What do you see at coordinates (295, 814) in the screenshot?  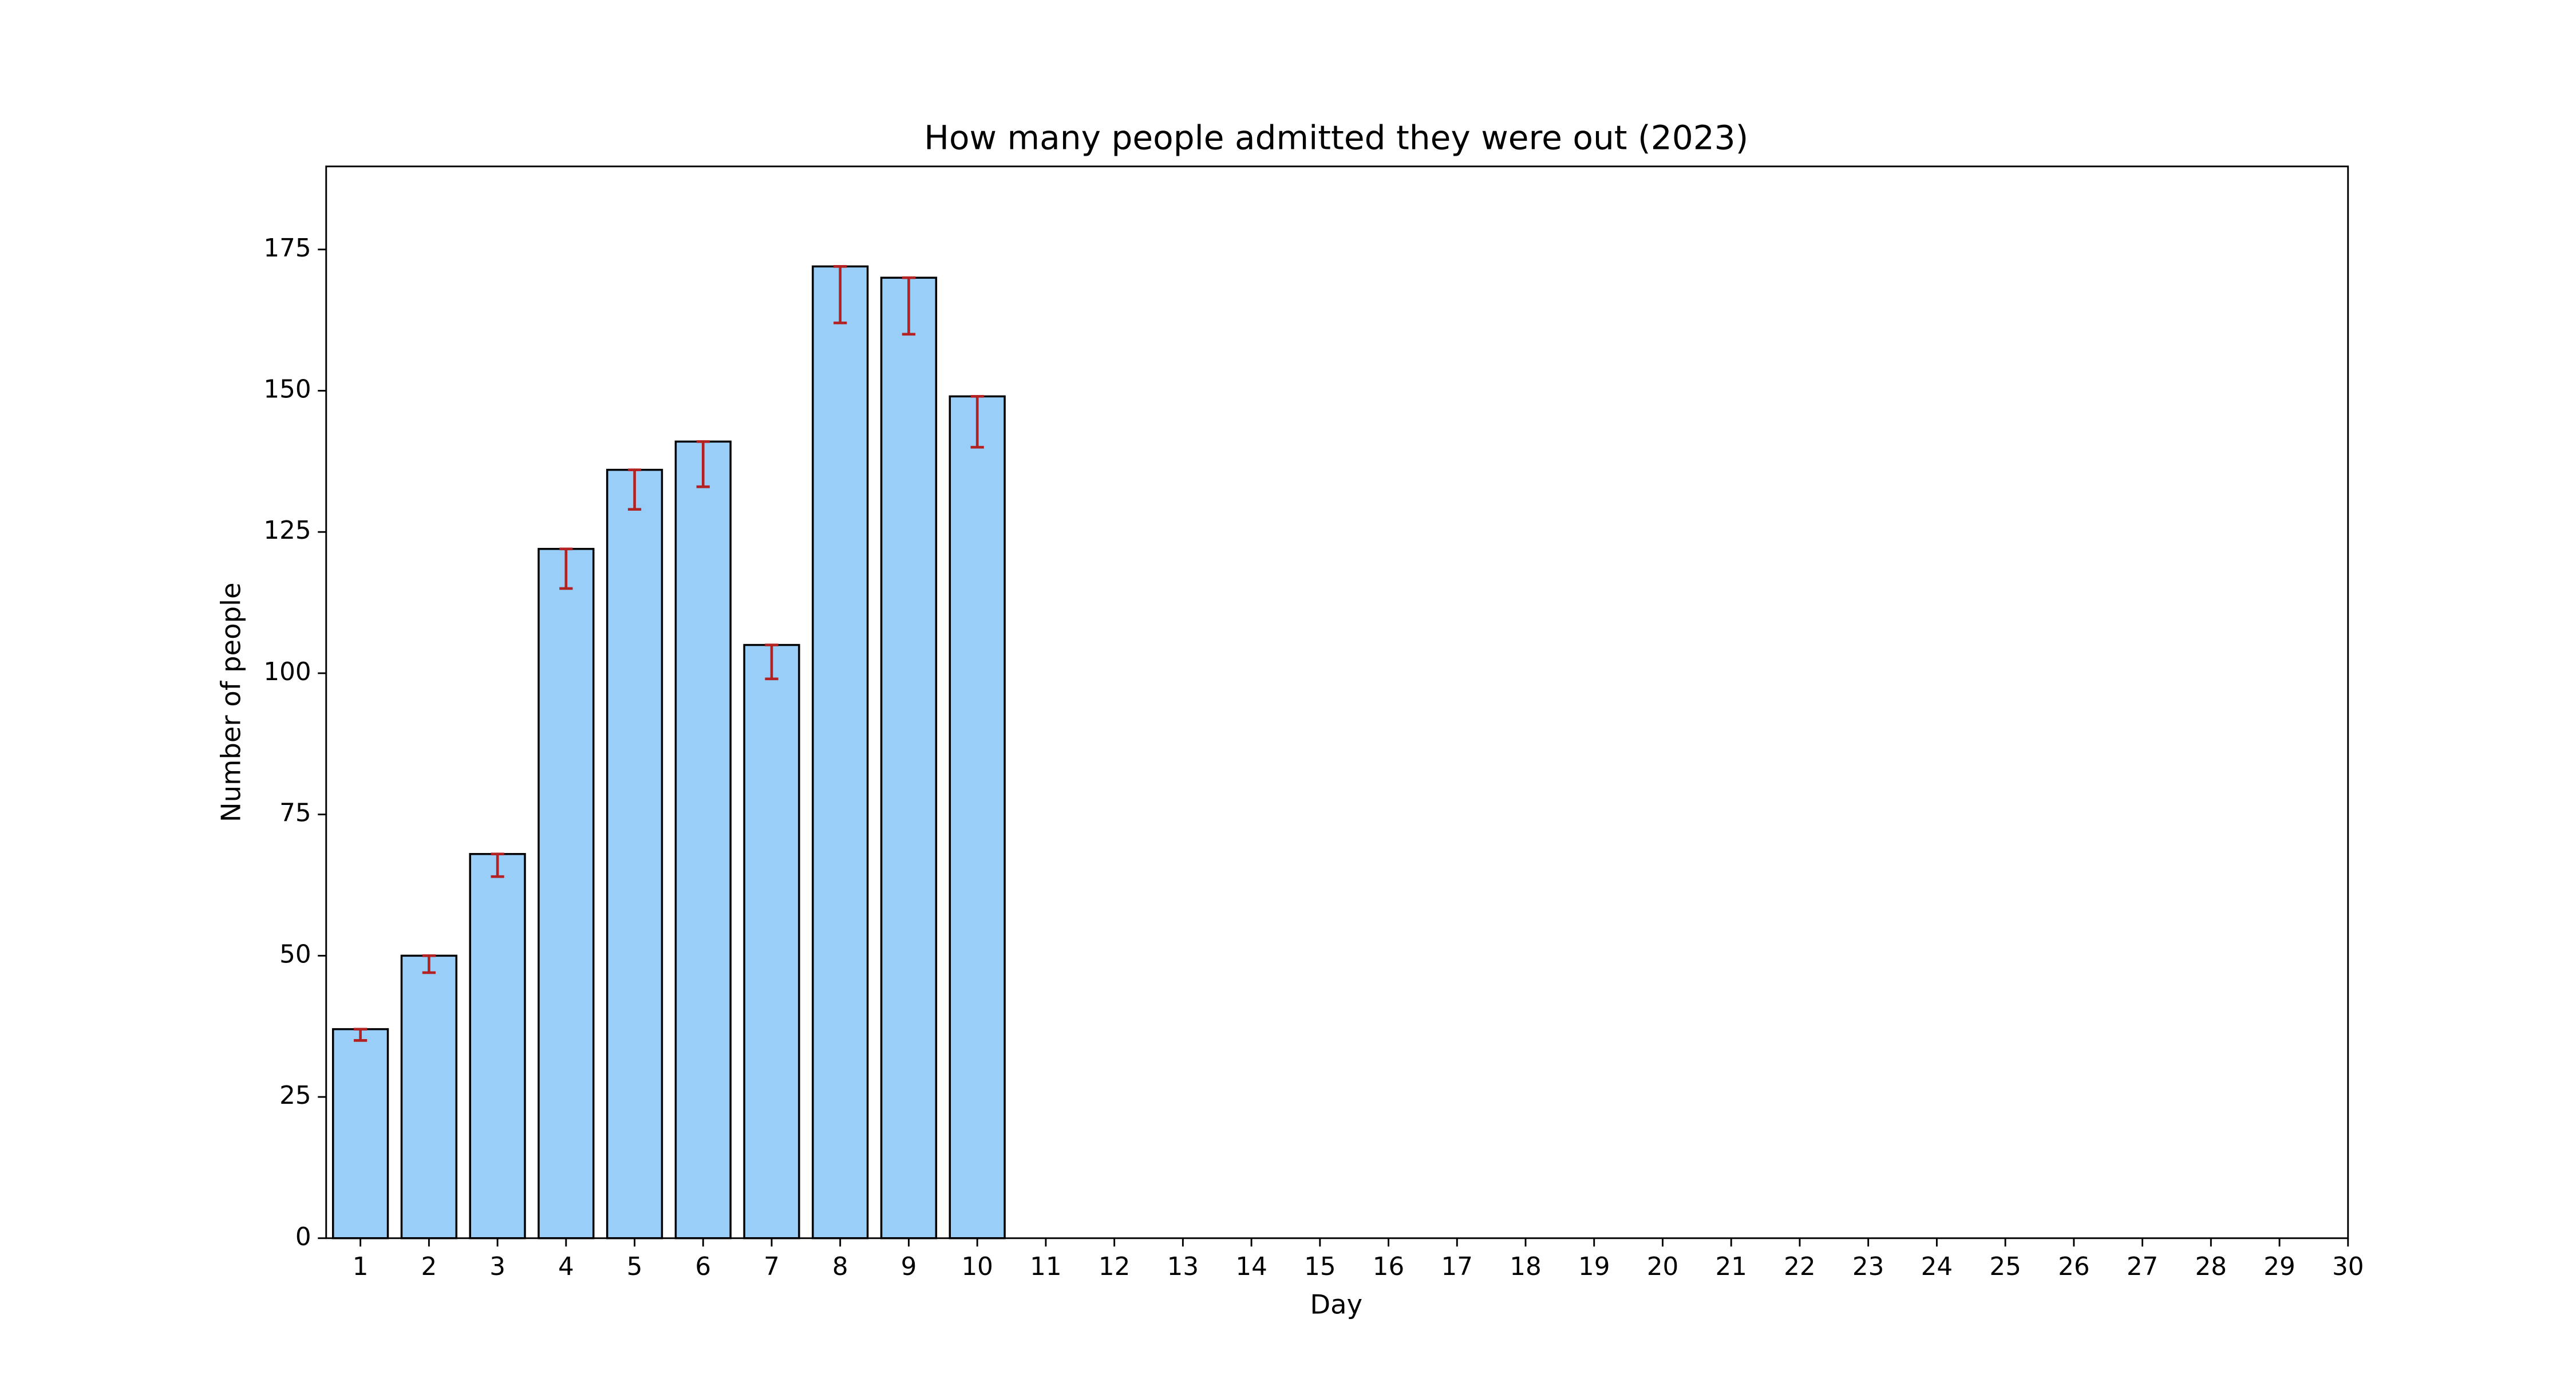 I see `y-tick-label: 75` at bounding box center [295, 814].